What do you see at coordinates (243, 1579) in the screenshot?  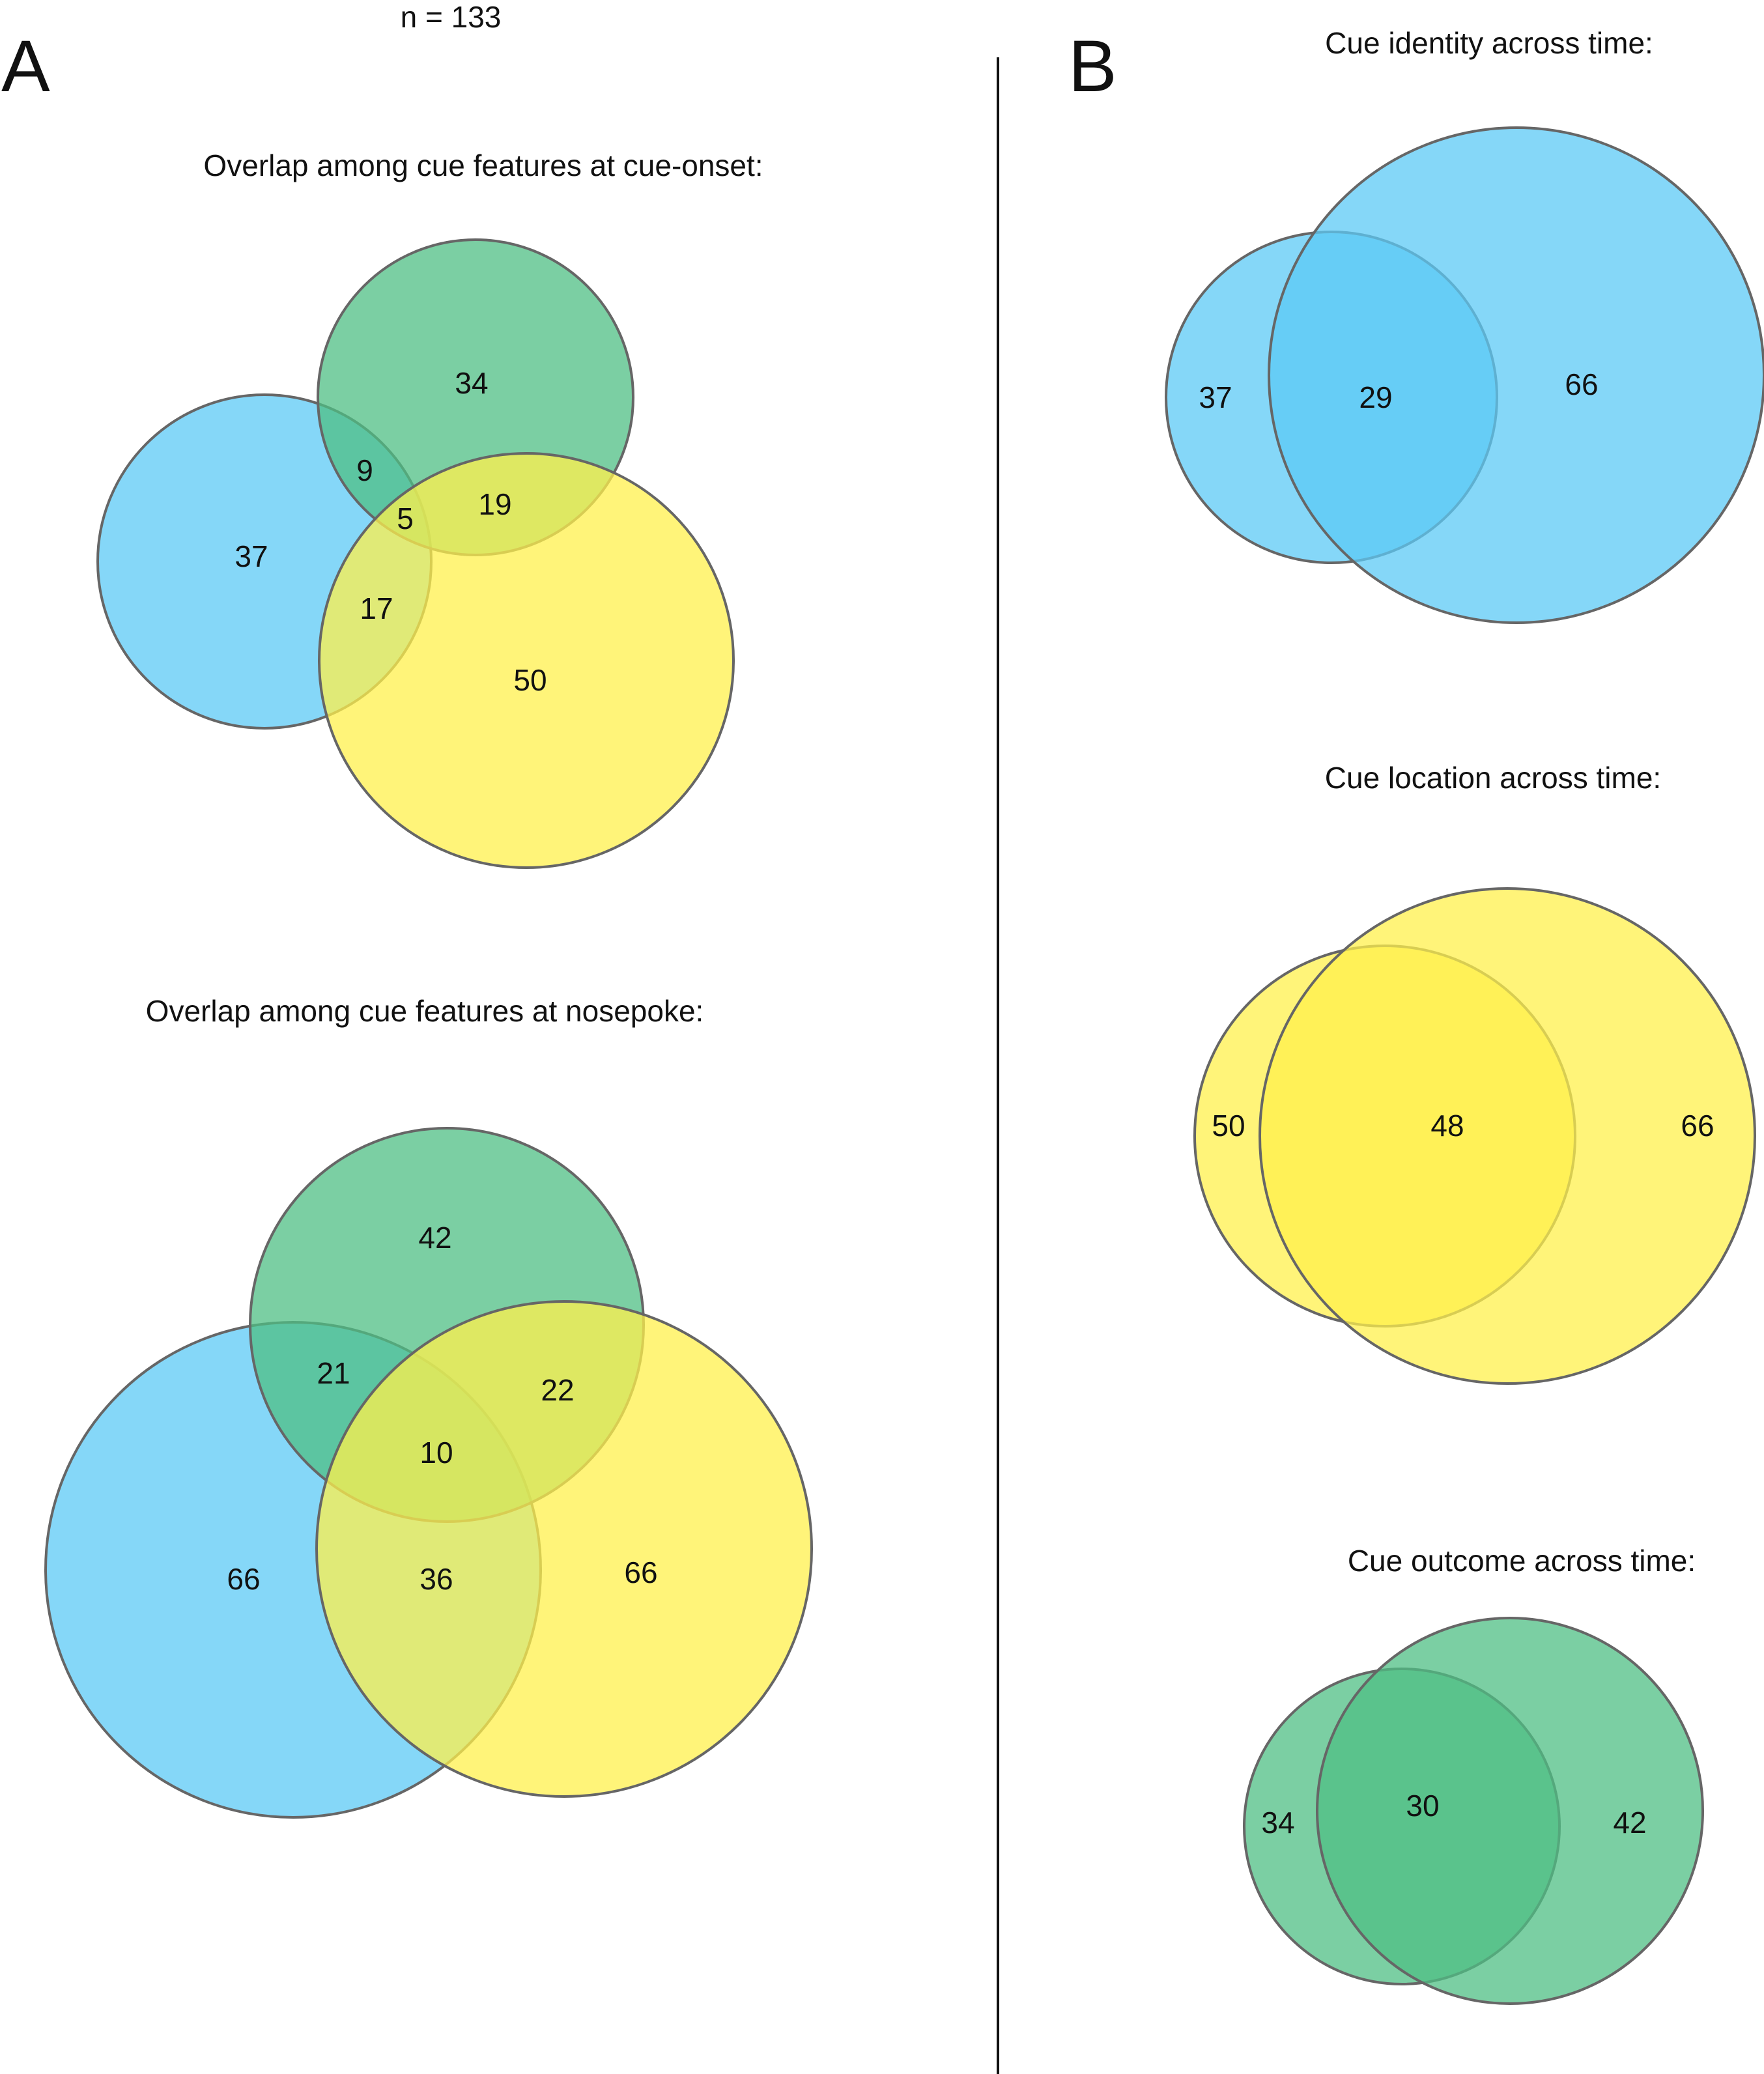 I see `nosepoke-blue-only: 66` at bounding box center [243, 1579].